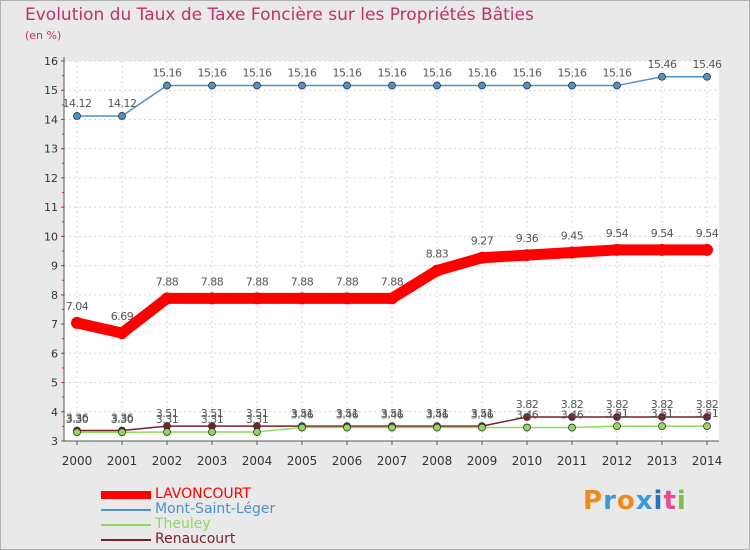  What do you see at coordinates (51, 61) in the screenshot?
I see `y-tick-label: 16` at bounding box center [51, 61].